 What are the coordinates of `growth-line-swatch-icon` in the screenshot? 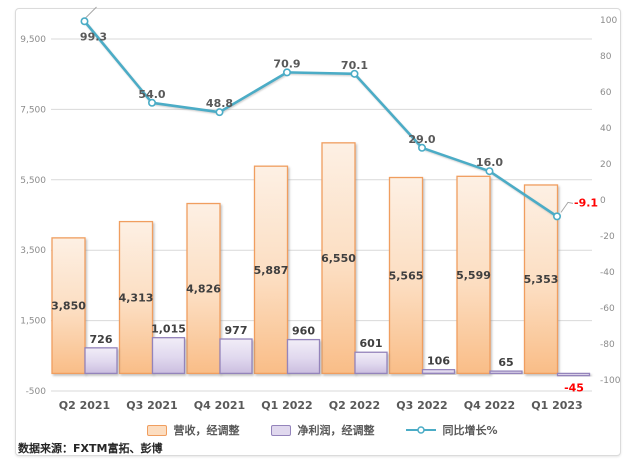 It's located at (421, 430).